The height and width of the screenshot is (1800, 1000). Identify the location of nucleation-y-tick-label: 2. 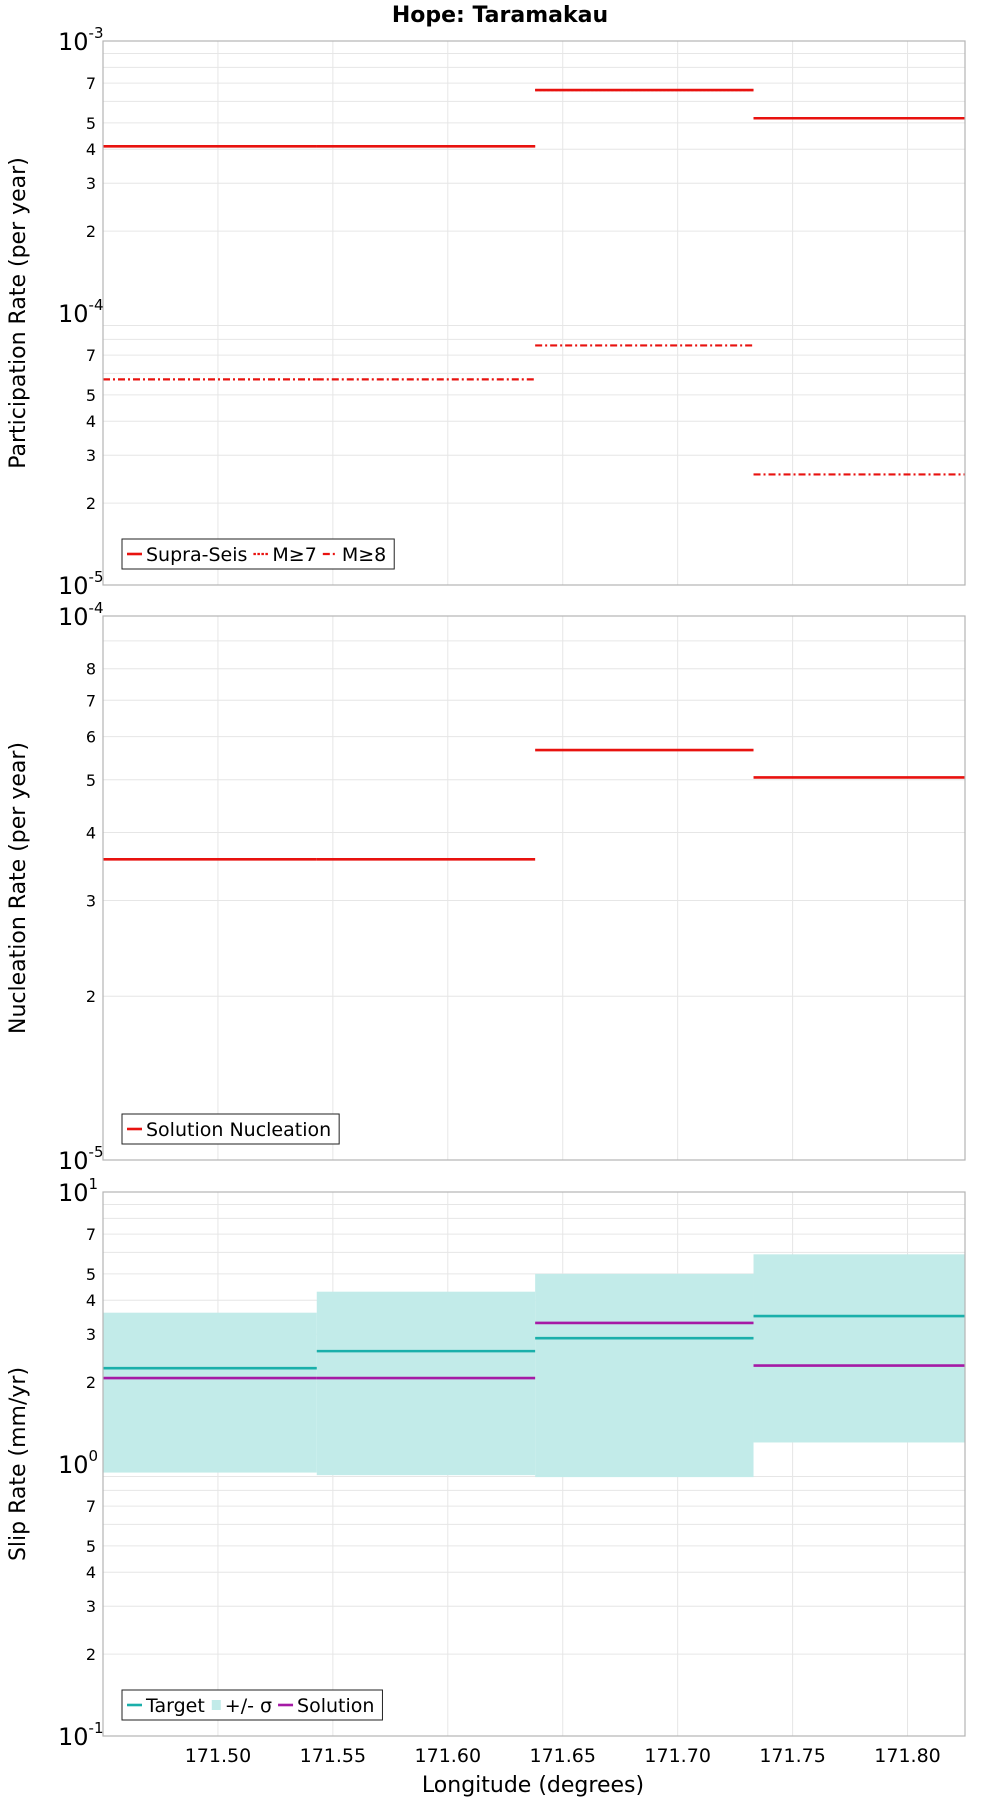
(91, 996).